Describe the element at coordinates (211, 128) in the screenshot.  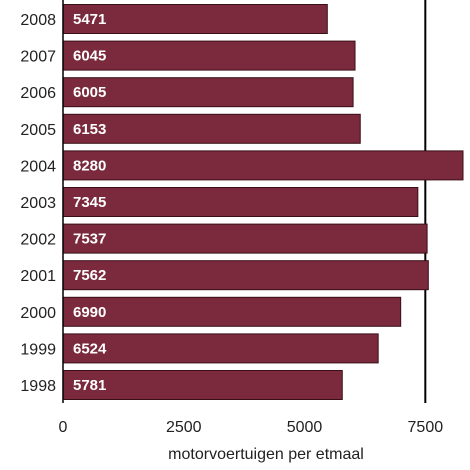
I see `bar-2005` at that location.